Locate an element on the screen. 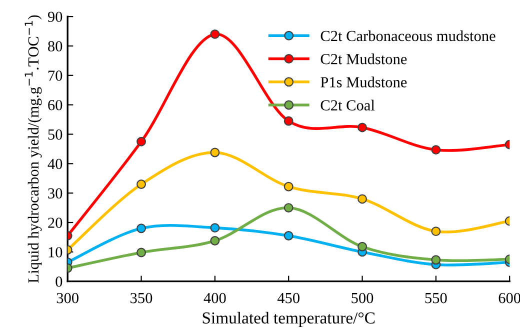 The height and width of the screenshot is (331, 520). x-tick-label: 350 is located at coordinates (141, 298).